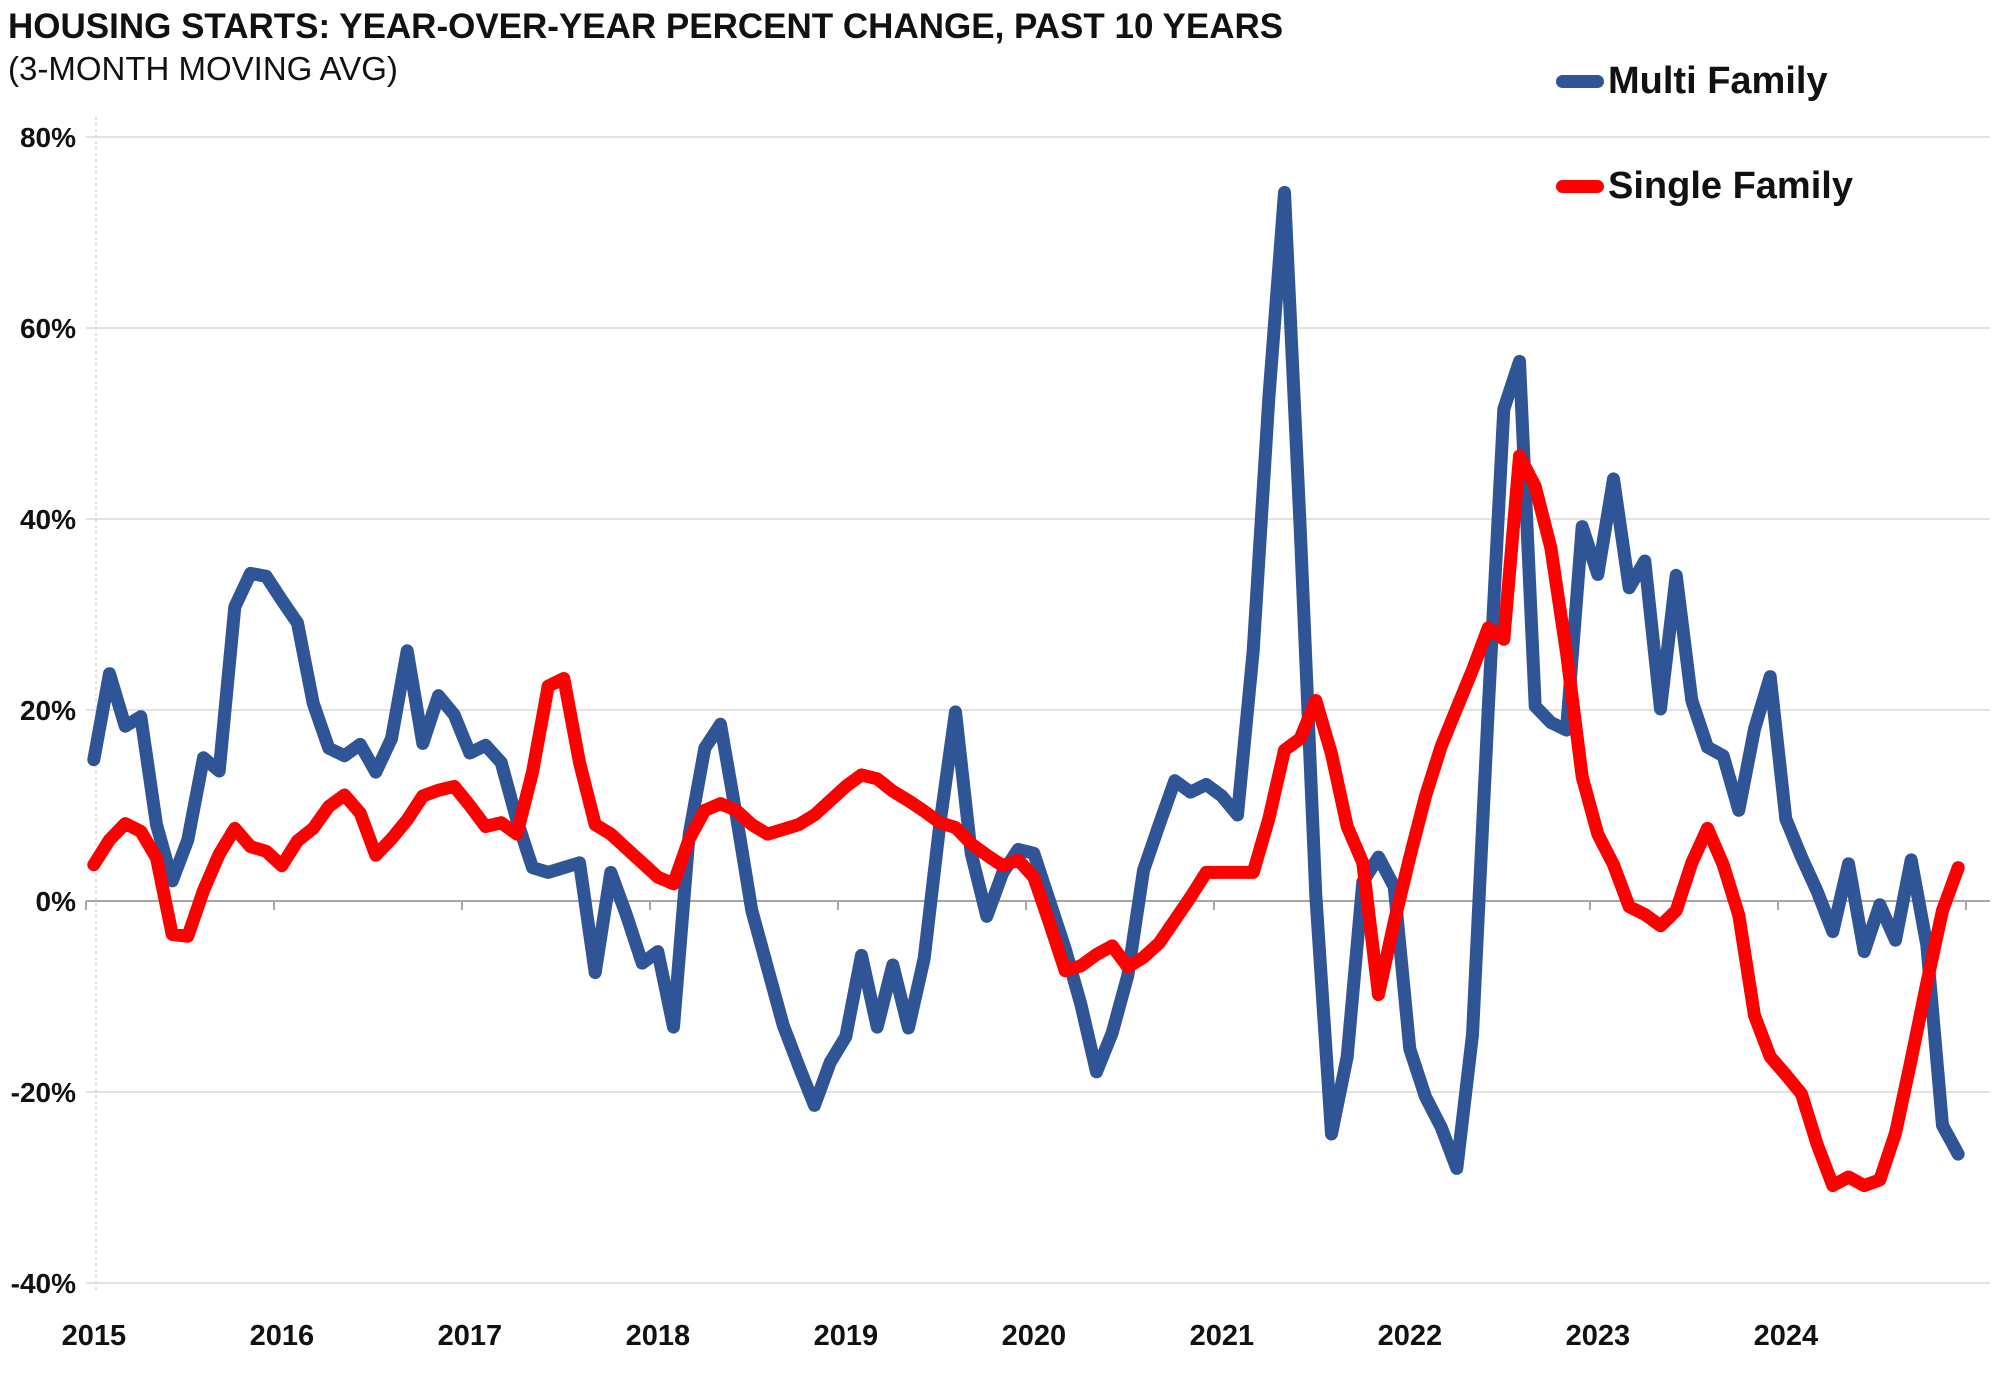 This screenshot has width=1996, height=1383. I want to click on y-axis-tick-label: 20%, so click(48, 710).